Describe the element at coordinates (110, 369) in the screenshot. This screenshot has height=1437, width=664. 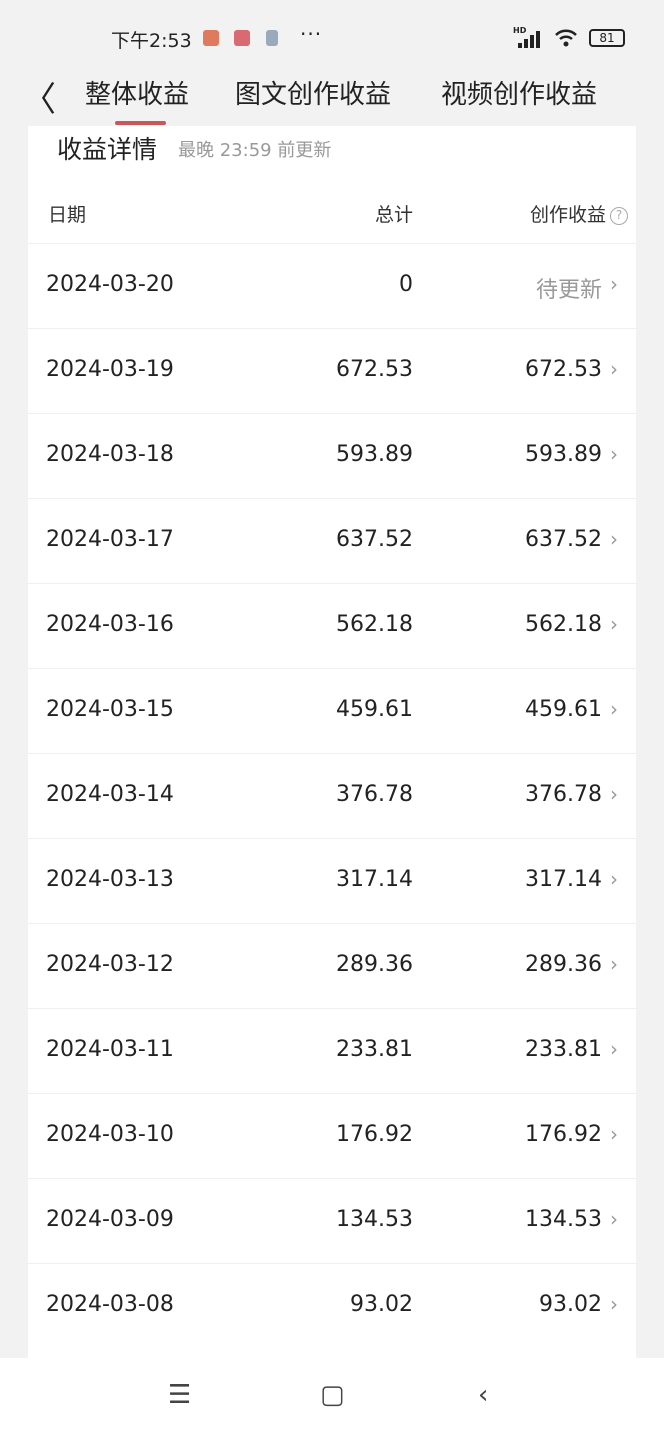
I see `row-date: 2024-03-19` at that location.